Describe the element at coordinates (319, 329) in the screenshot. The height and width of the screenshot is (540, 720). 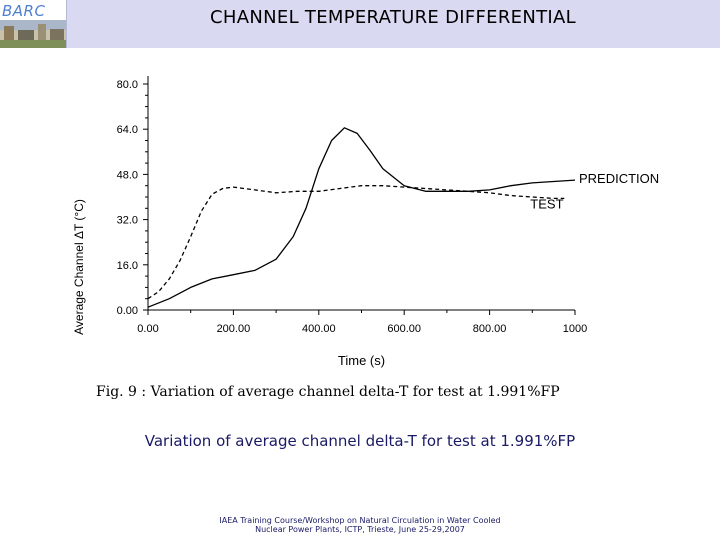
I see `x-tick-label: 400.00` at that location.